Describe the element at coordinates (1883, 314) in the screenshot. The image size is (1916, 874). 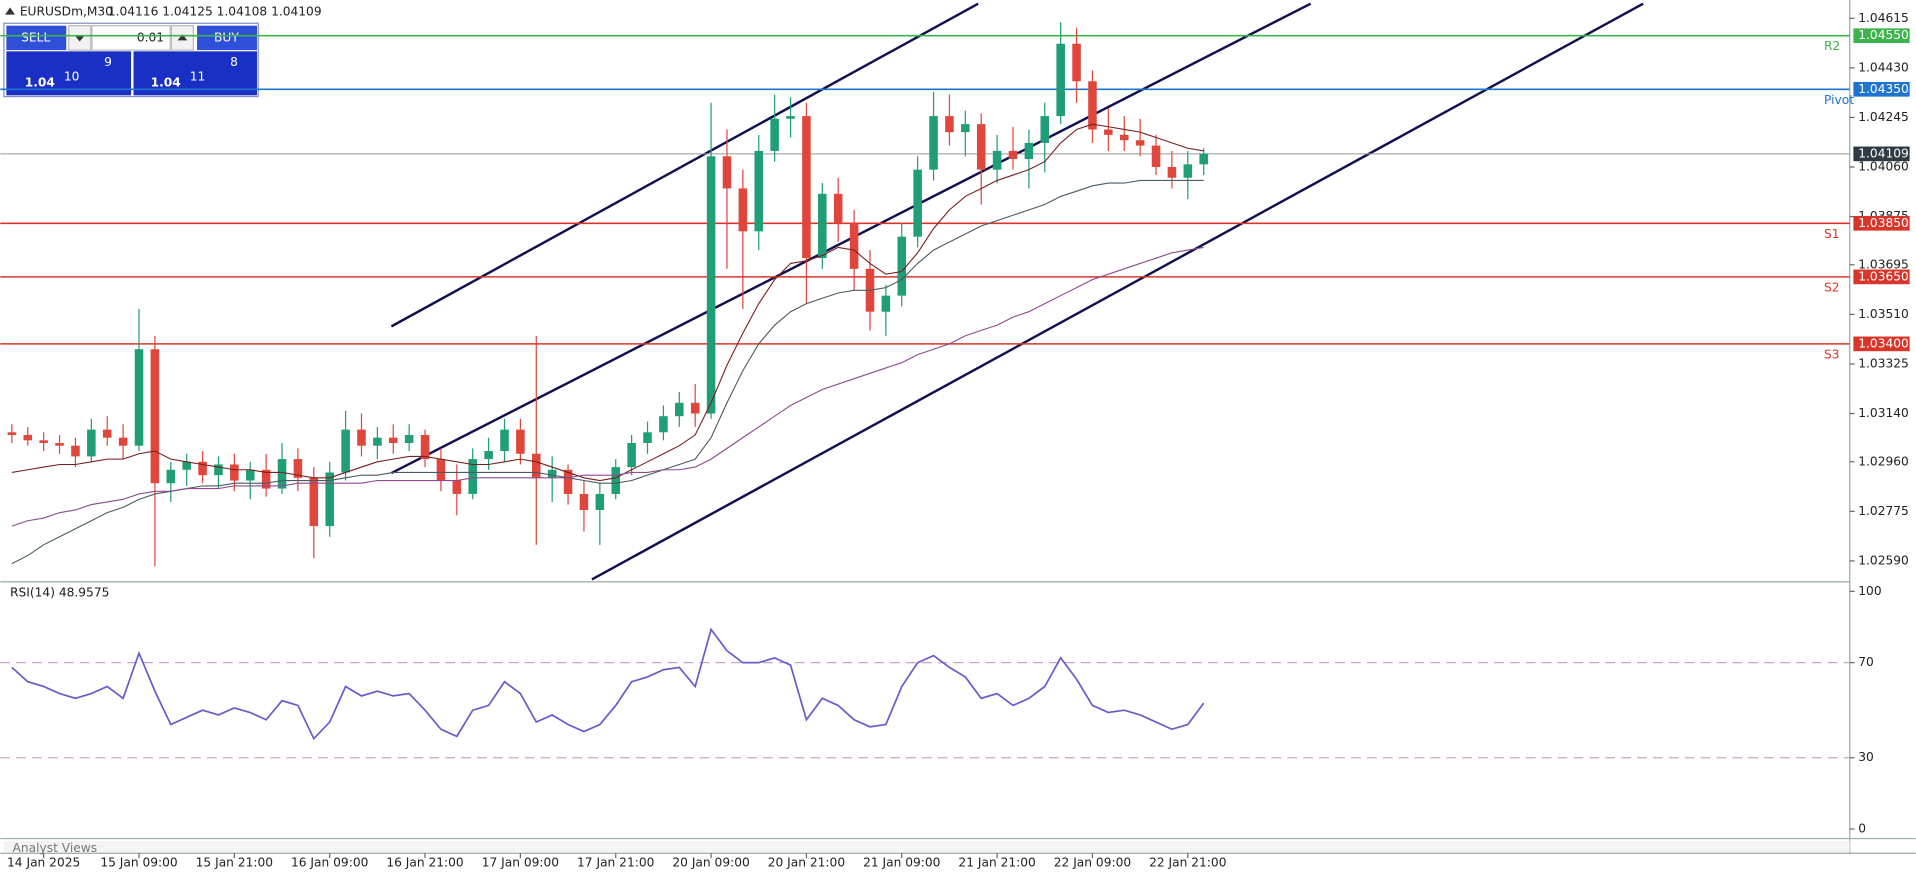
I see `y-tick-label: 1.03510` at that location.